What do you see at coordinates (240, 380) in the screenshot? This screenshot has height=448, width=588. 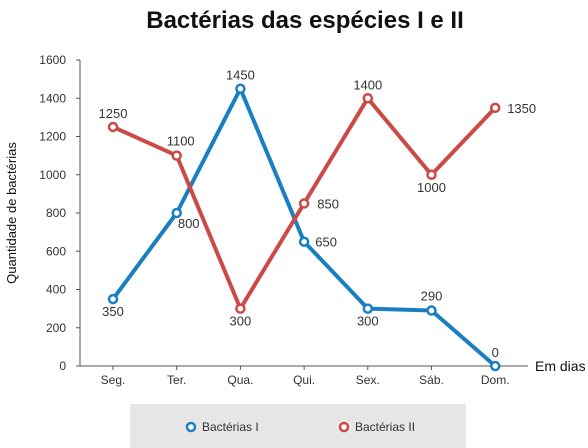 I see `x-tick-label: Qua.` at bounding box center [240, 380].